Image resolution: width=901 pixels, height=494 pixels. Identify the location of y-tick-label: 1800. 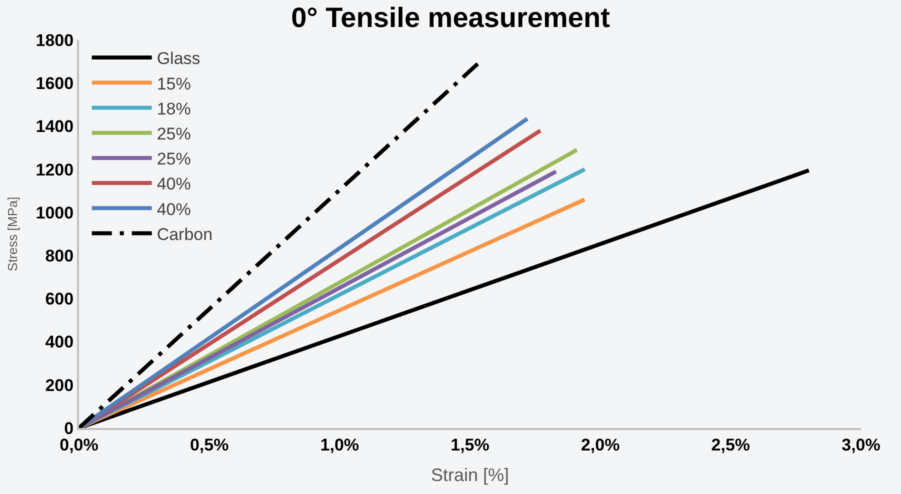
(55, 40).